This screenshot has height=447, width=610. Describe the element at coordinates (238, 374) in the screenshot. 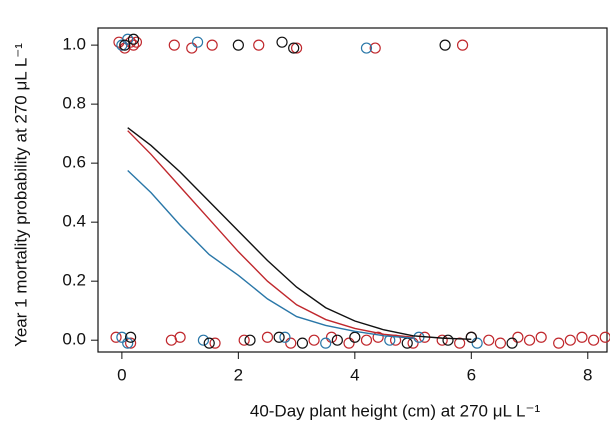

I see `x-tick-label: 2` at that location.